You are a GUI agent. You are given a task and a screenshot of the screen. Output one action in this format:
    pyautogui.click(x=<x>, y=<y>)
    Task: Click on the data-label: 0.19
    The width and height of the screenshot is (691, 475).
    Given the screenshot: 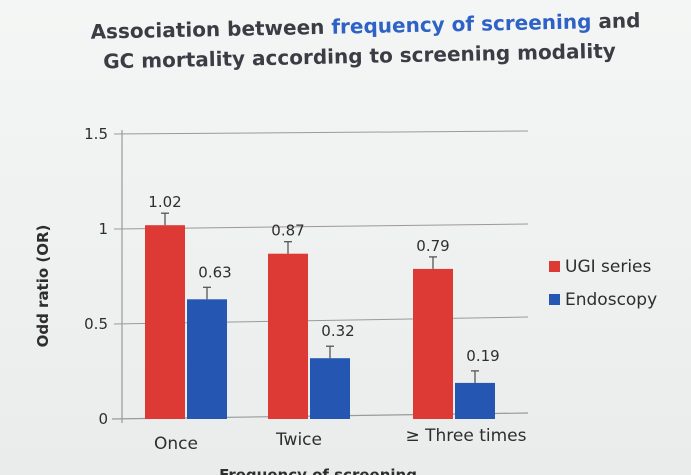 What is the action you would take?
    pyautogui.click(x=482, y=356)
    